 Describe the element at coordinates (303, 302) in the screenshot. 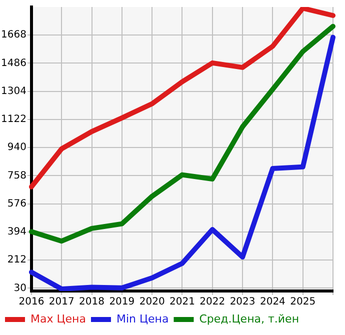

I see `x-tick-label: 2025` at that location.